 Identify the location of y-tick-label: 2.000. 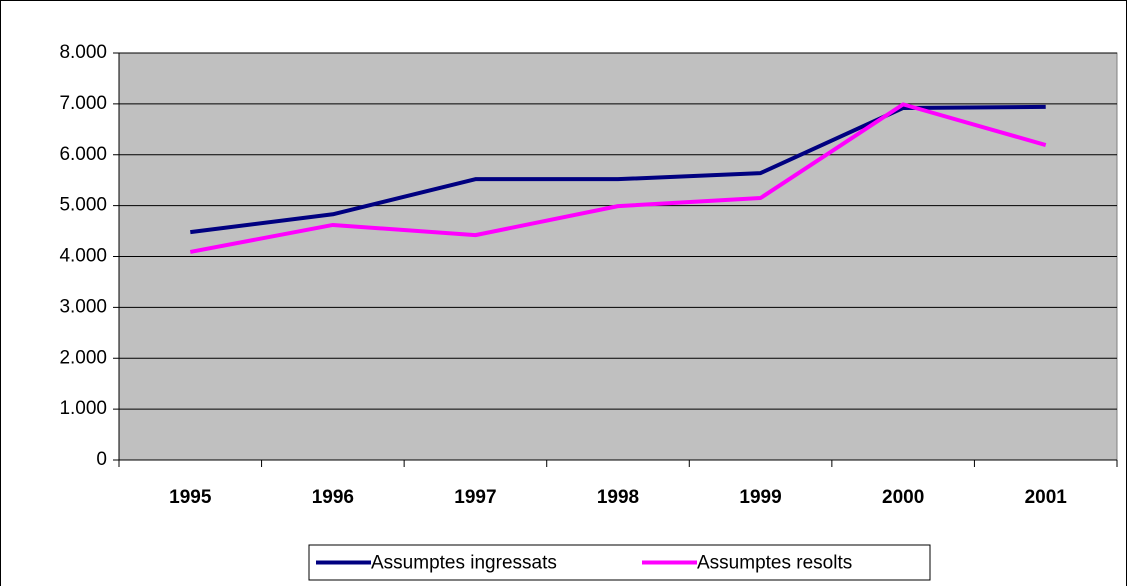
(83, 357).